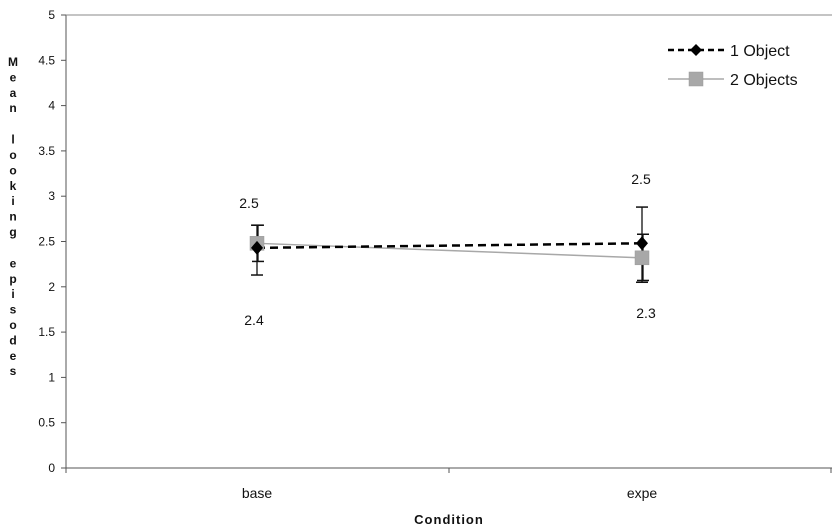  I want to click on series-line, so click(449, 250).